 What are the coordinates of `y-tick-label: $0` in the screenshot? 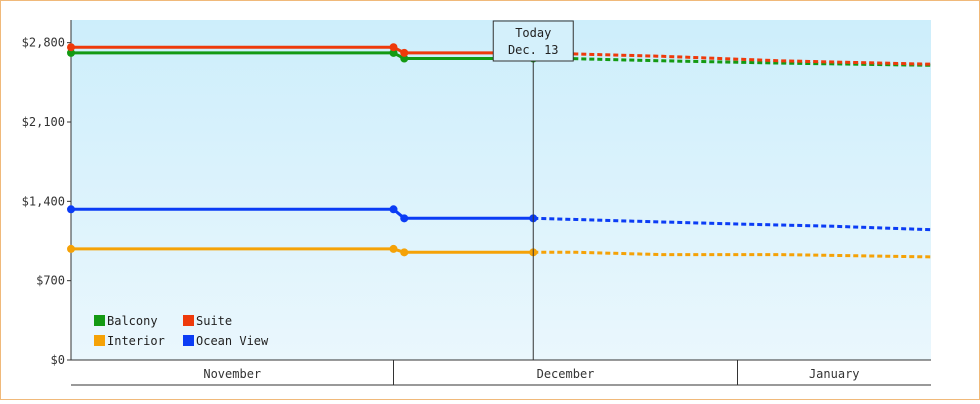 It's located at (58, 360).